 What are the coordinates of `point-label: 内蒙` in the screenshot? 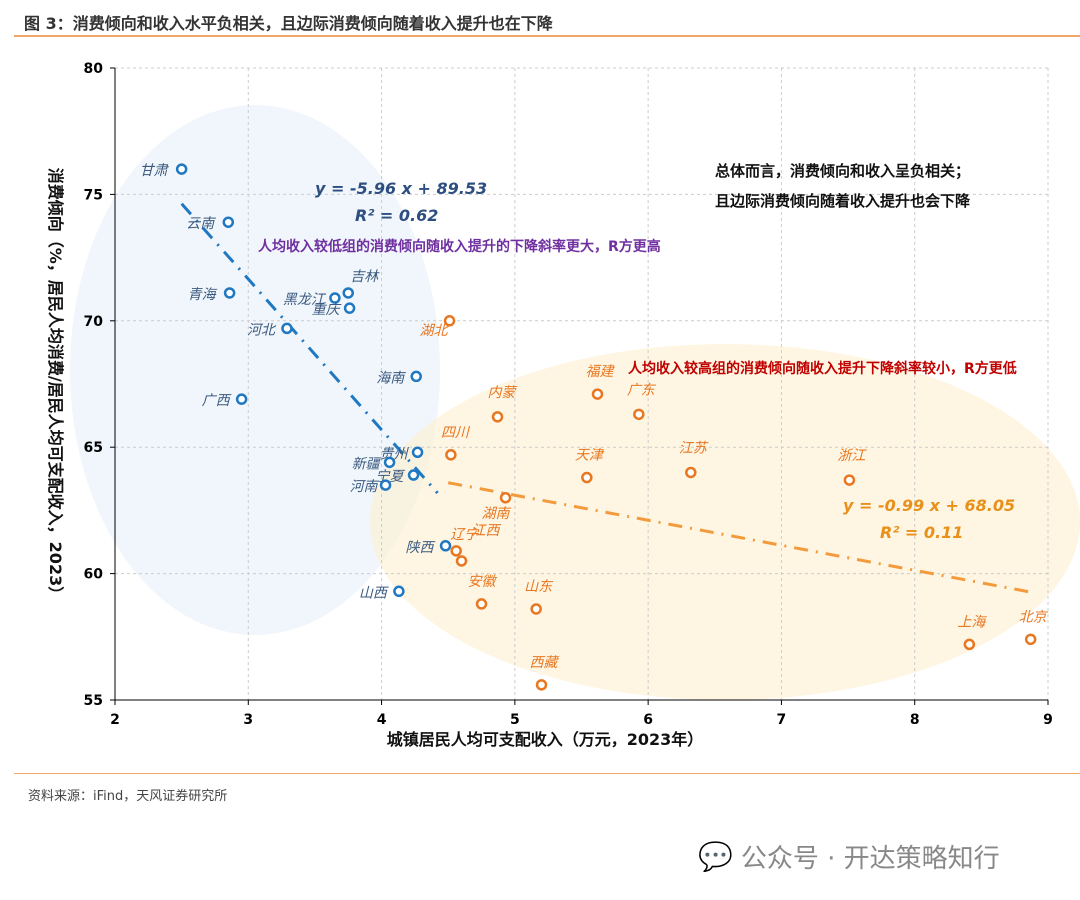 It's located at (503, 393).